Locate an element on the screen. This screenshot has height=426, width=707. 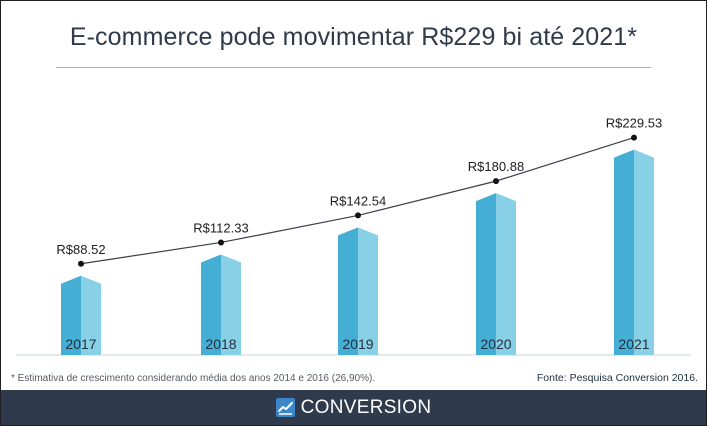
bar-2017 is located at coordinates (81, 315).